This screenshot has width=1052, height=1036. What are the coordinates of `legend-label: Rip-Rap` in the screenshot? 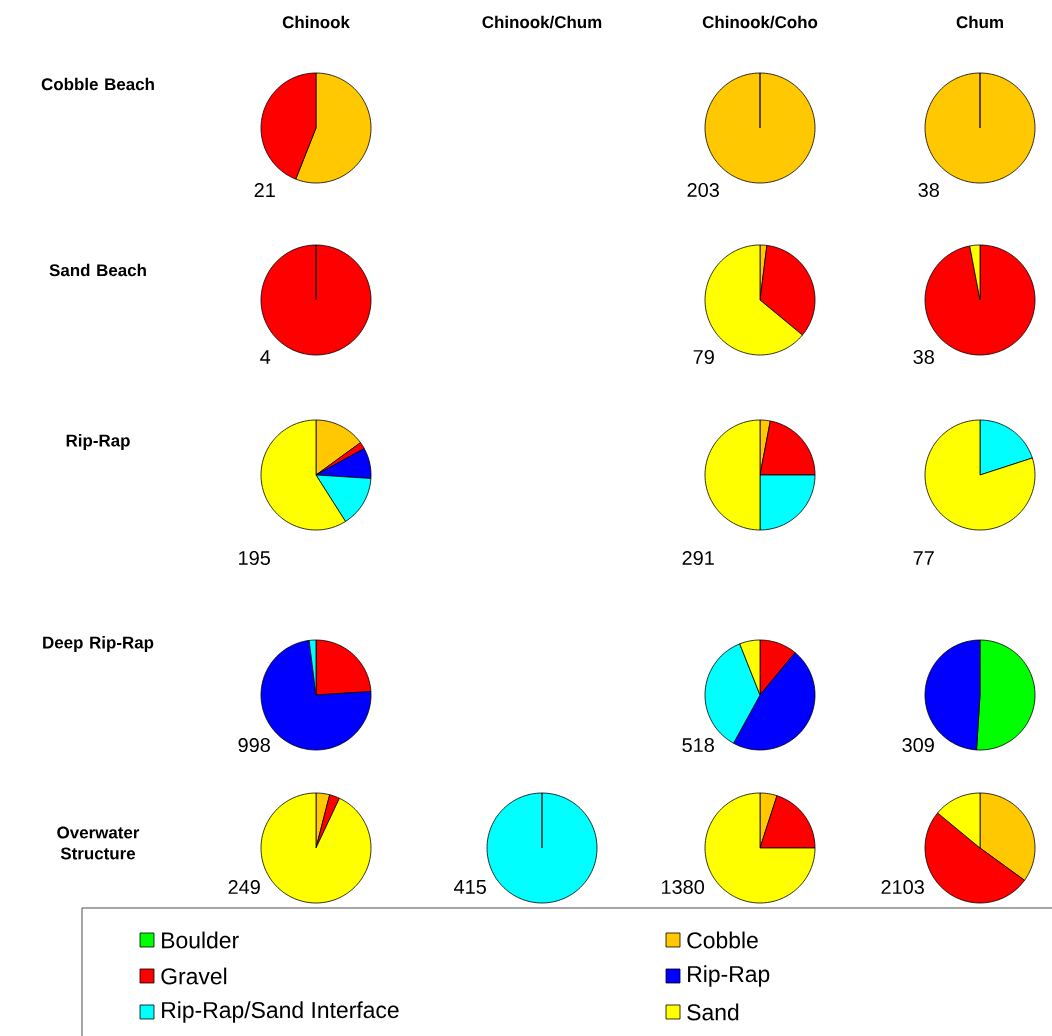 It's located at (729, 976).